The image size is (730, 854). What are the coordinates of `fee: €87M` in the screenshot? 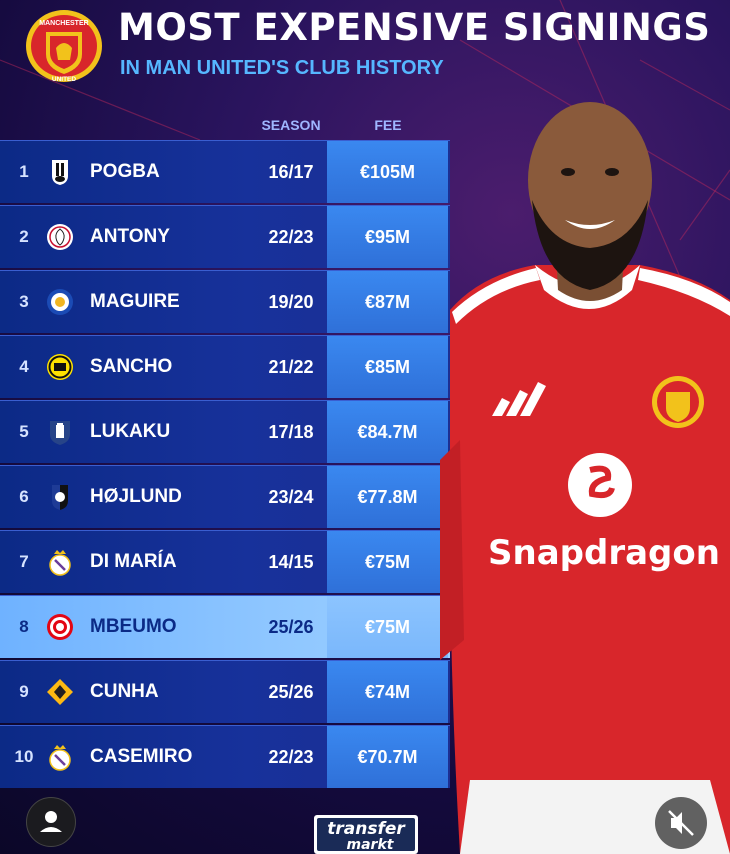 It's located at (387, 302).